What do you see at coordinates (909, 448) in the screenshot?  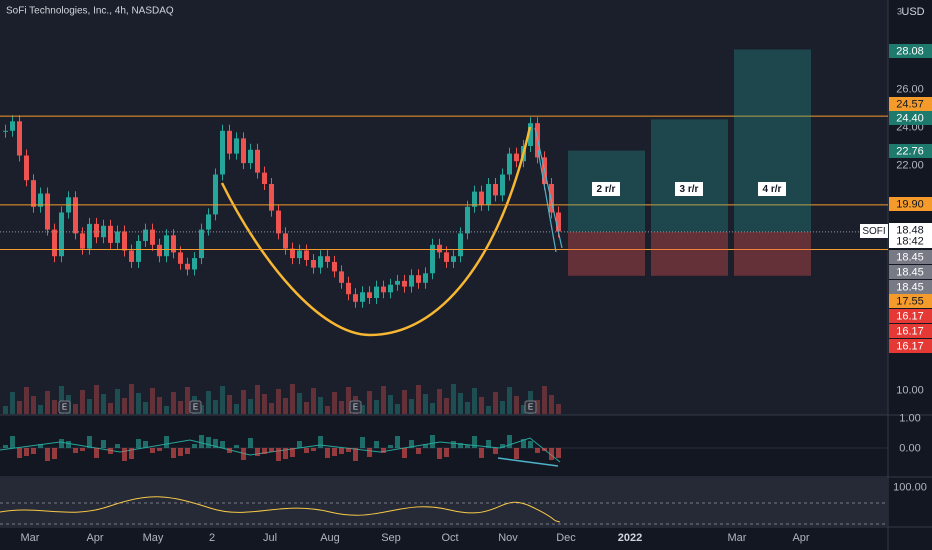 I see `price-label: 0.00` at bounding box center [909, 448].